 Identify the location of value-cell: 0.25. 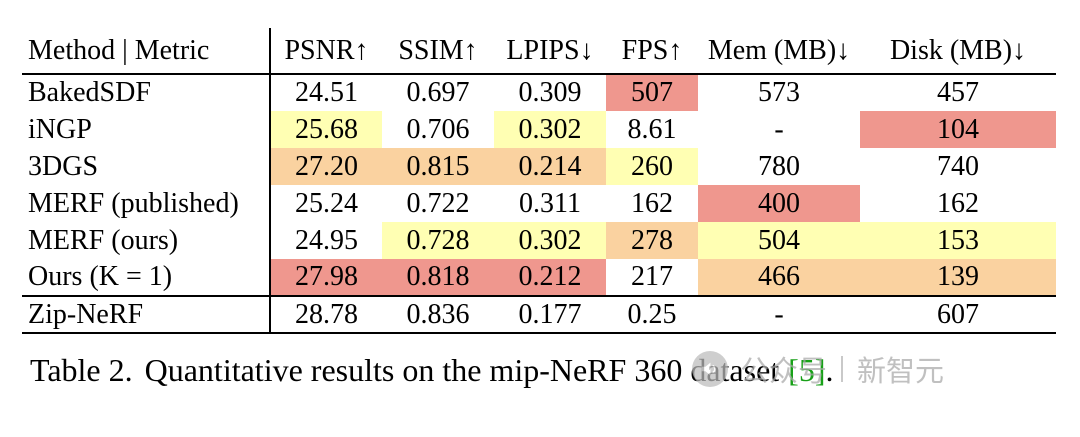
(652, 314).